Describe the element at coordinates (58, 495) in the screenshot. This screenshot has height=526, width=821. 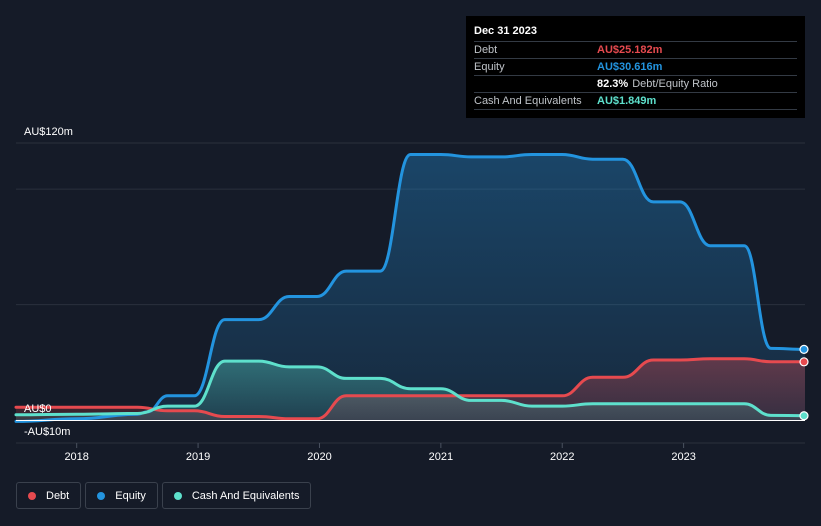
I see `legend-label-debt: Debt` at that location.